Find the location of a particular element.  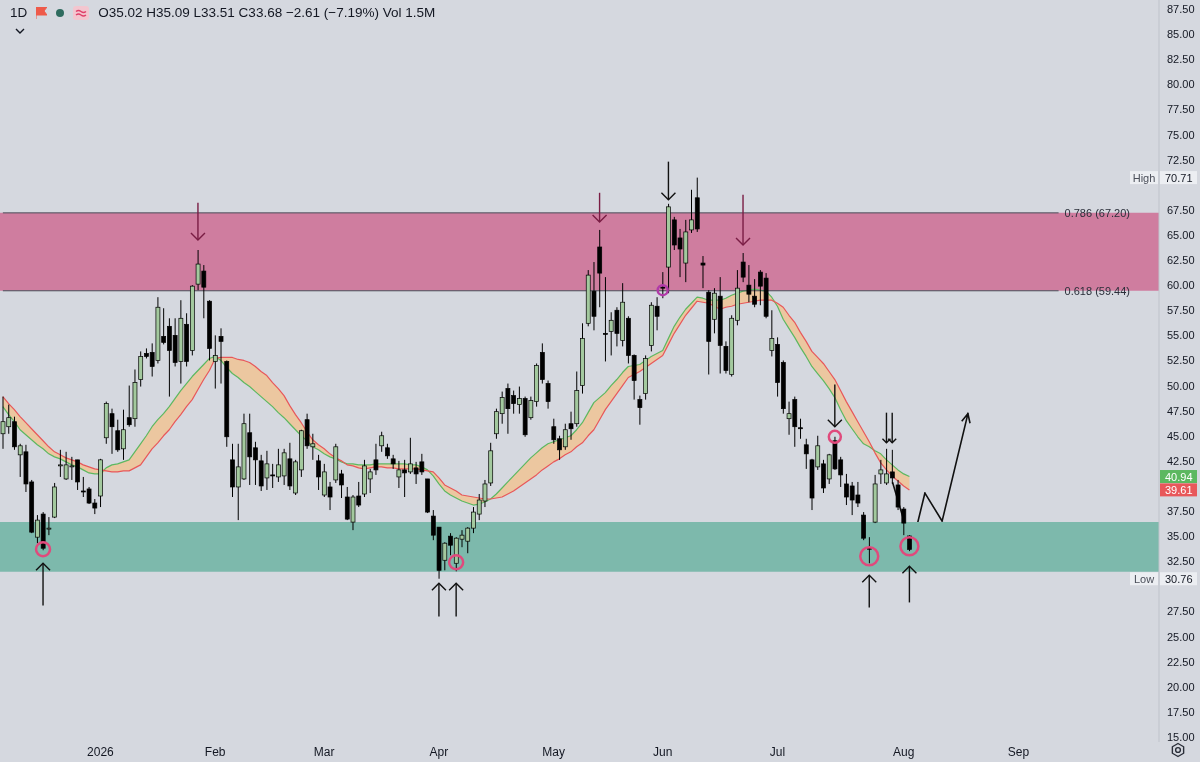

annotation: 39.61 is located at coordinates (1179, 489).